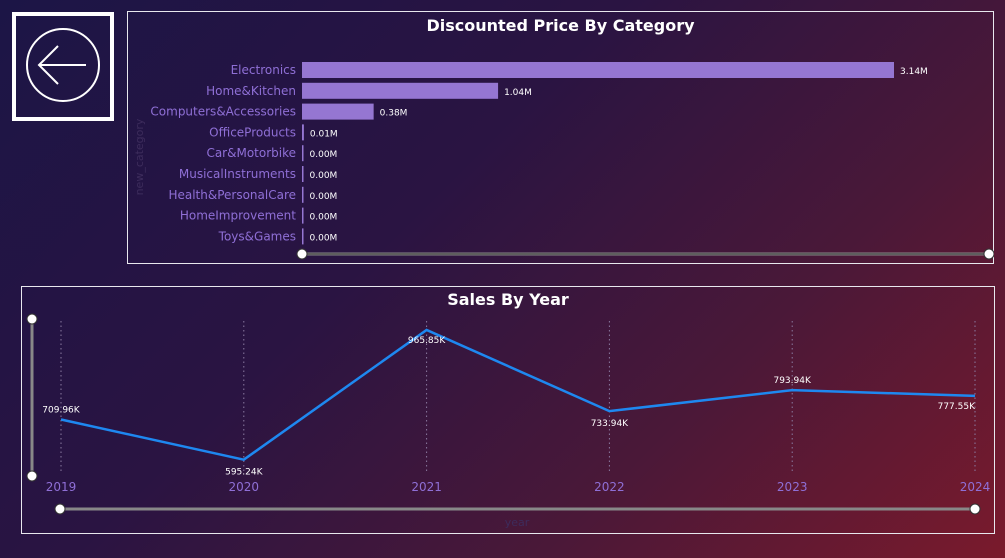  What do you see at coordinates (517, 508) in the screenshot?
I see `line-horizontal-scrollbar` at bounding box center [517, 508].